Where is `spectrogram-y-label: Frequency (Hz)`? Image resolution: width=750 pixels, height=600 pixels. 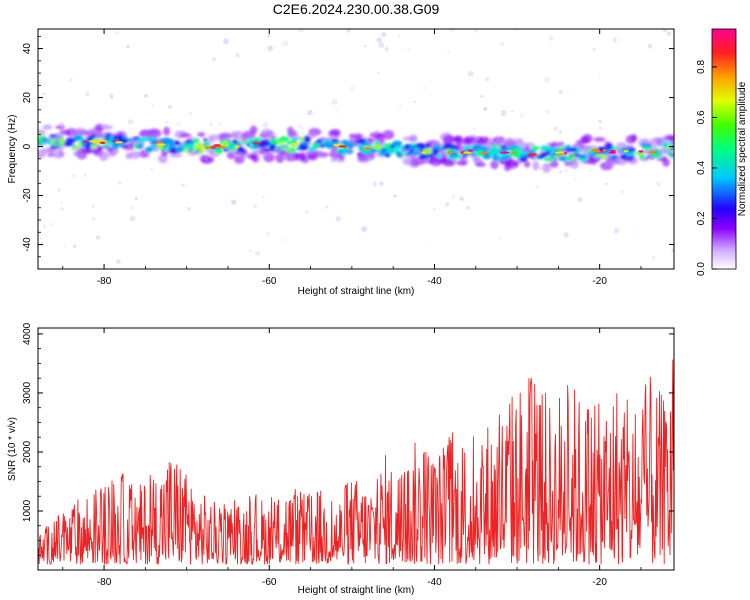
spectrogram-y-label: Frequency (Hz) is located at coordinates (12, 149).